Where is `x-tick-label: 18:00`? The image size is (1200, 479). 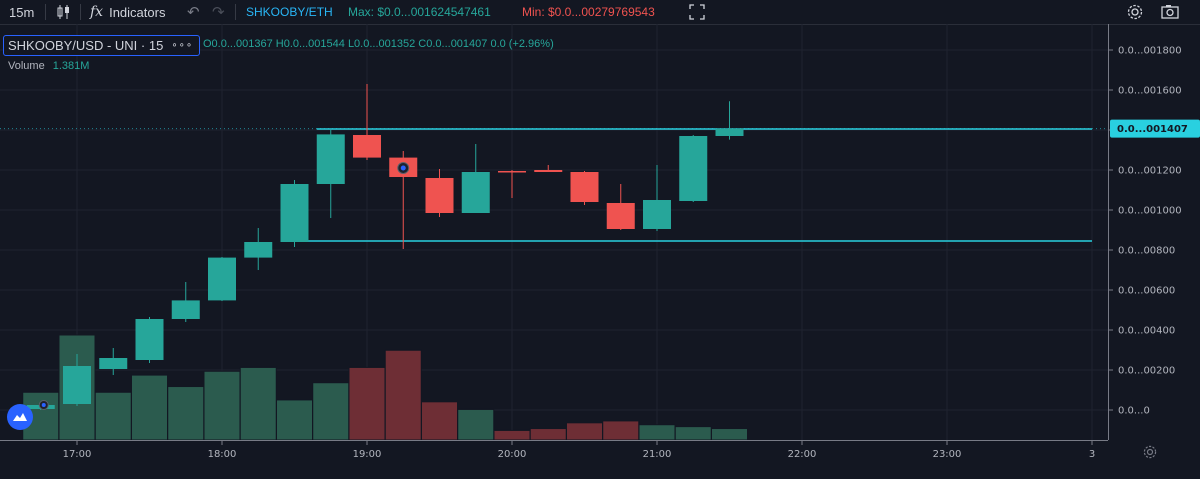
x-tick-label: 18:00 is located at coordinates (222, 454).